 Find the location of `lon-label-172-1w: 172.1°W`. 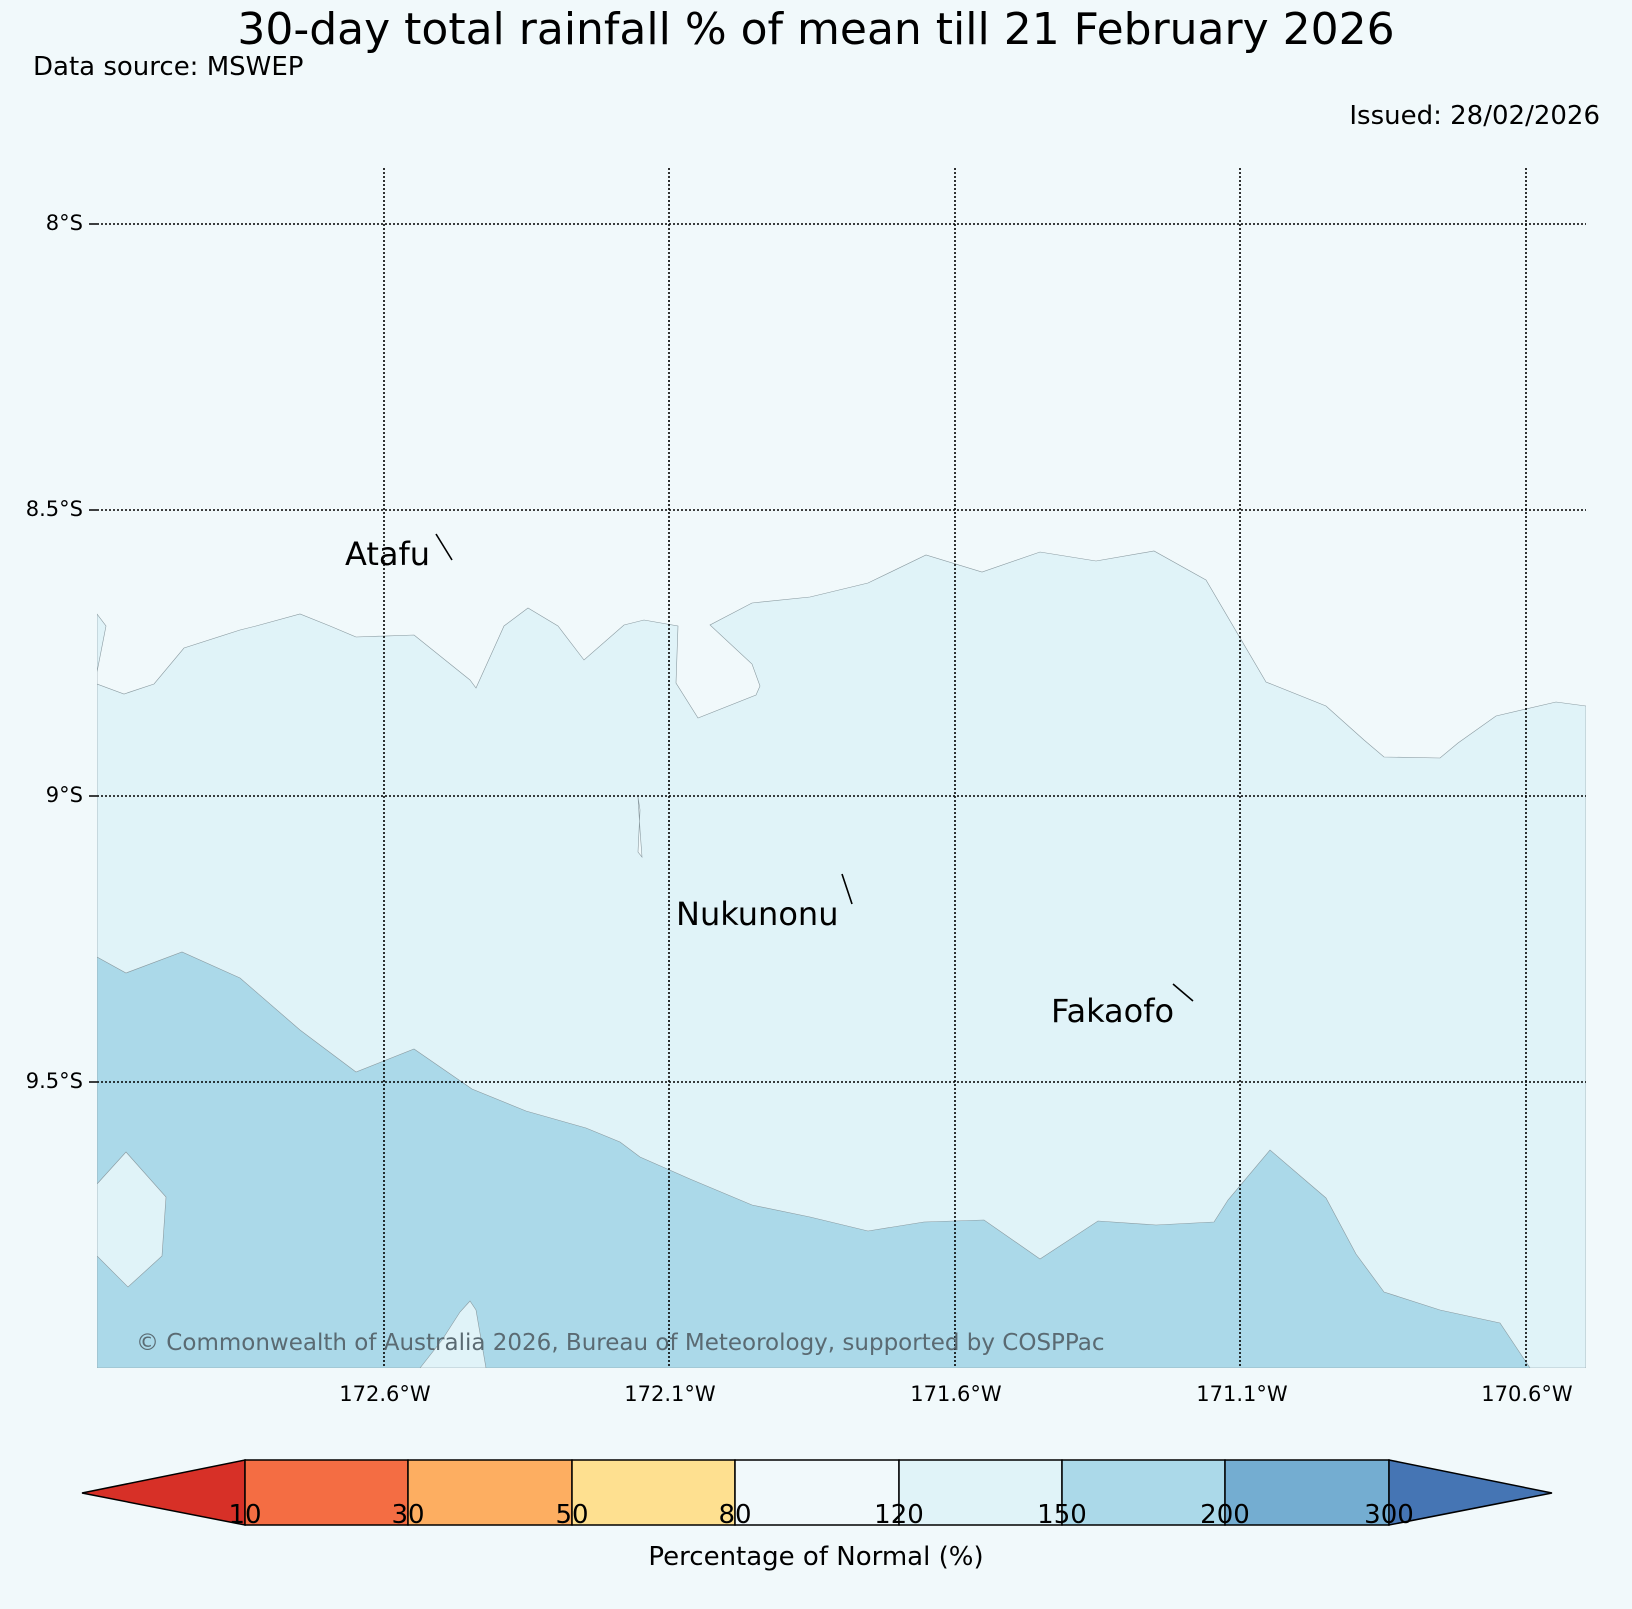

lon-label-172-1w: 172.1°W is located at coordinates (670, 1394).